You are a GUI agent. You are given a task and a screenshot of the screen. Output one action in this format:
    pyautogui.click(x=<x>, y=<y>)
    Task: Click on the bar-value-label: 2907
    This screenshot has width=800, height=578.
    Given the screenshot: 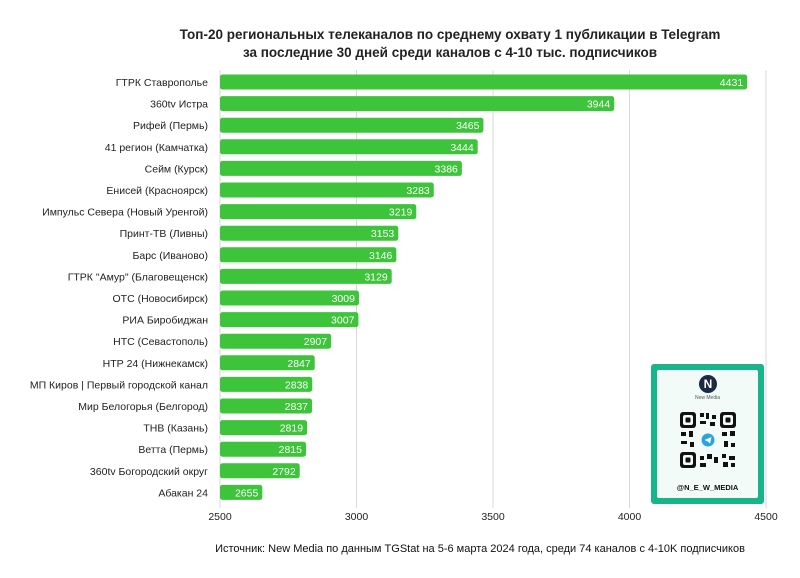 What is the action you would take?
    pyautogui.click(x=316, y=342)
    